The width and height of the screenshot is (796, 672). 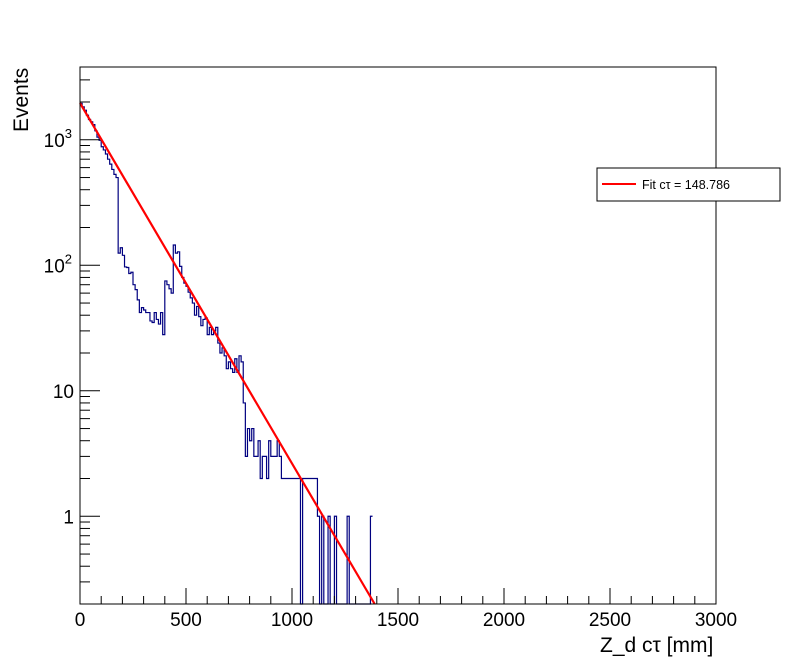 What do you see at coordinates (21, 100) in the screenshot?
I see `y-axis-label: Events` at bounding box center [21, 100].